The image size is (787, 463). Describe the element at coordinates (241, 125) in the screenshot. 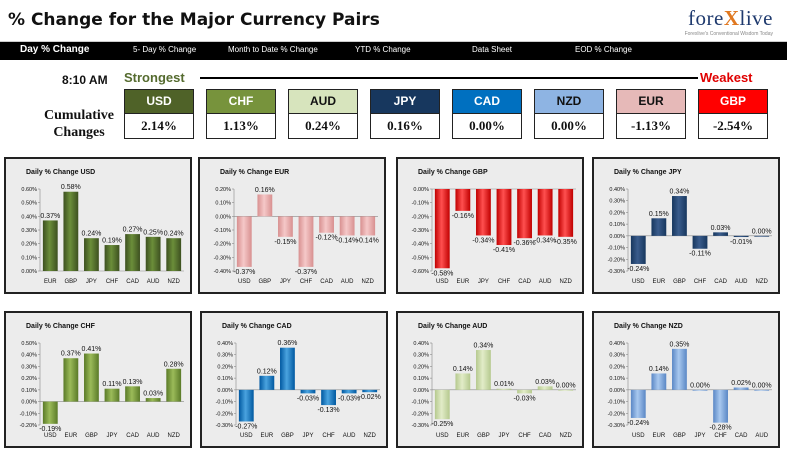

I see `currency-cumulative-value: 1.13%` at that location.